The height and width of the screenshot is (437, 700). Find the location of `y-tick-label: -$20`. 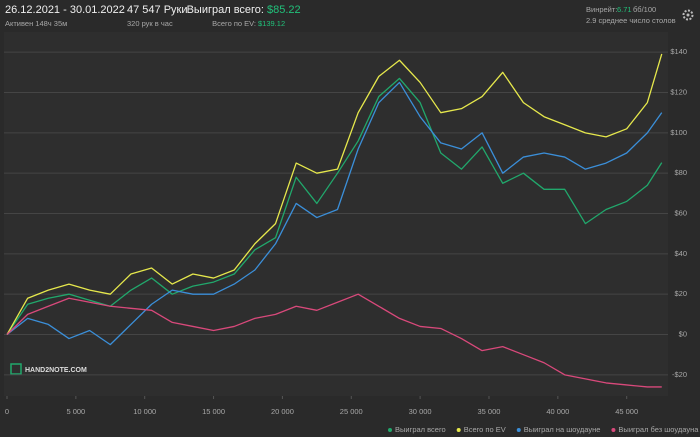

y-tick-label: -$20 is located at coordinates (679, 374).